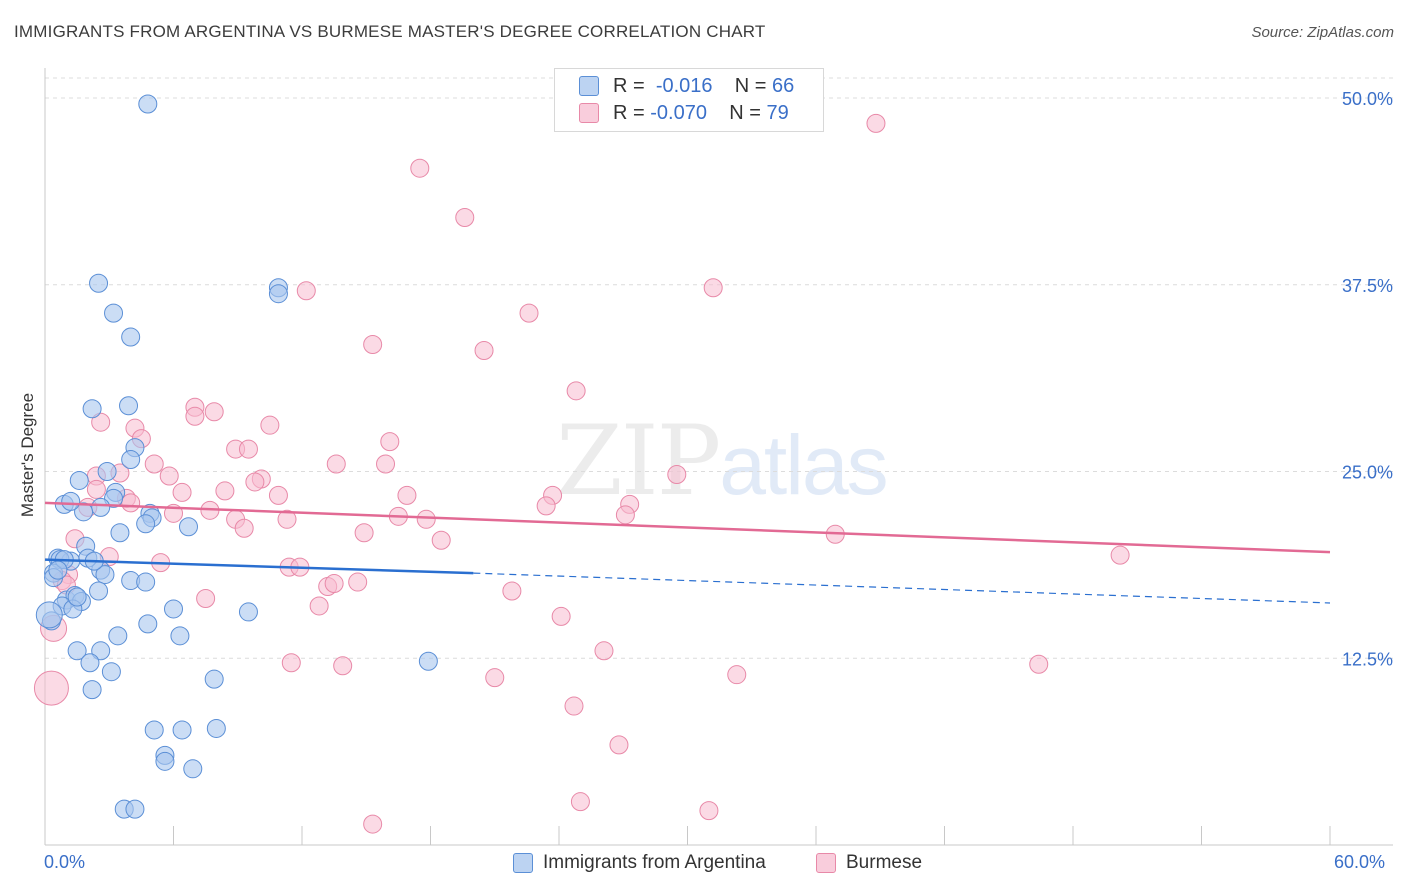 The width and height of the screenshot is (1406, 892). Describe the element at coordinates (803, 465) in the screenshot. I see `watermark-atlas: atlas` at that location.